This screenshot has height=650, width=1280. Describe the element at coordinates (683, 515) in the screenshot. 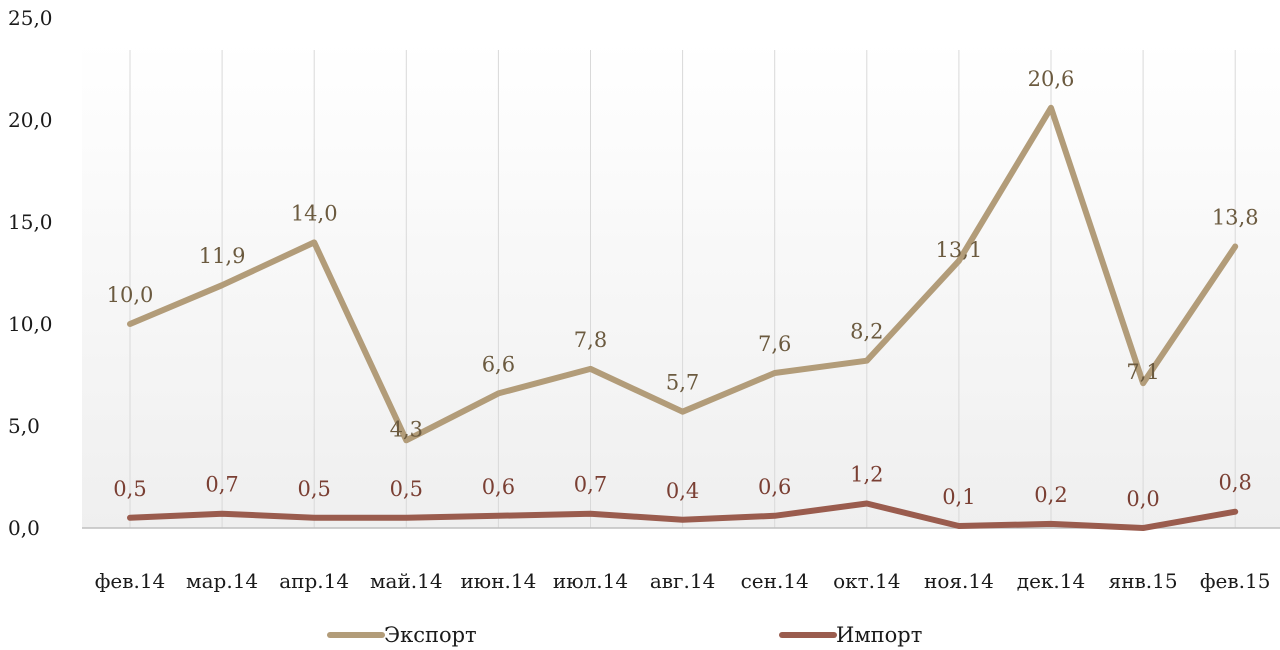

I see `series-line-import` at that location.